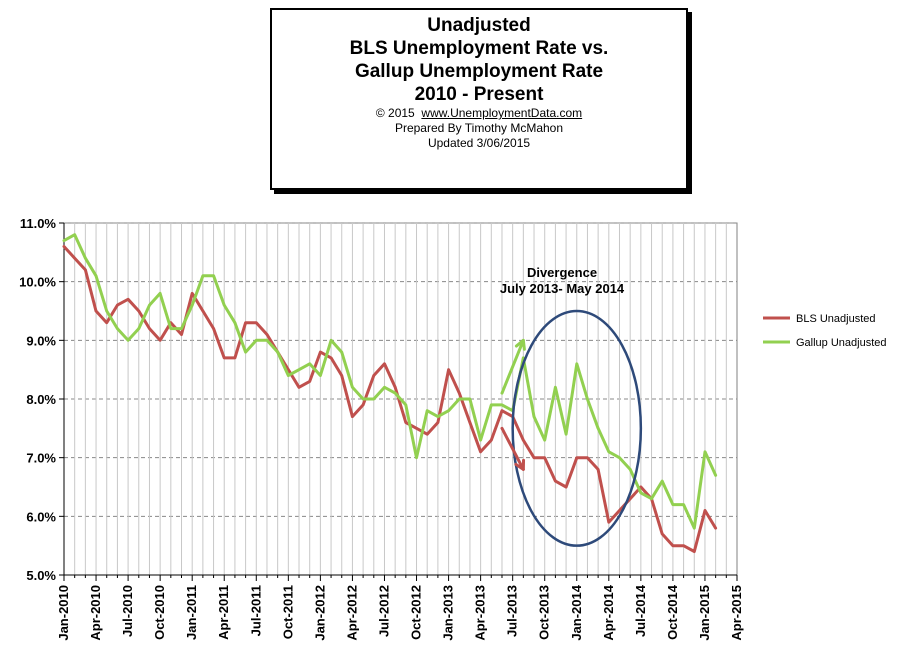 The height and width of the screenshot is (661, 910). What do you see at coordinates (672, 612) in the screenshot?
I see `x-tick-label: Oct-2014` at bounding box center [672, 612].